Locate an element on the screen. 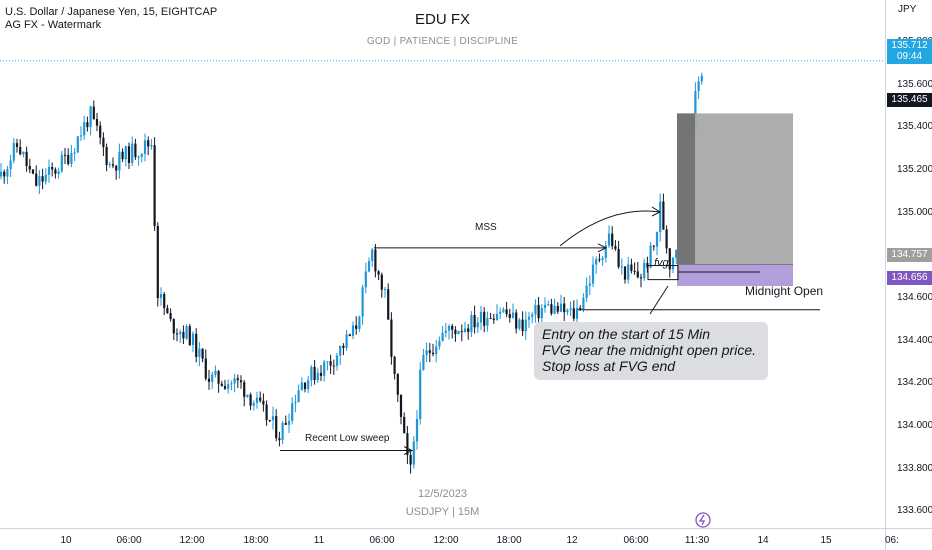  time-tick-label: 18:00 is located at coordinates (256, 540).